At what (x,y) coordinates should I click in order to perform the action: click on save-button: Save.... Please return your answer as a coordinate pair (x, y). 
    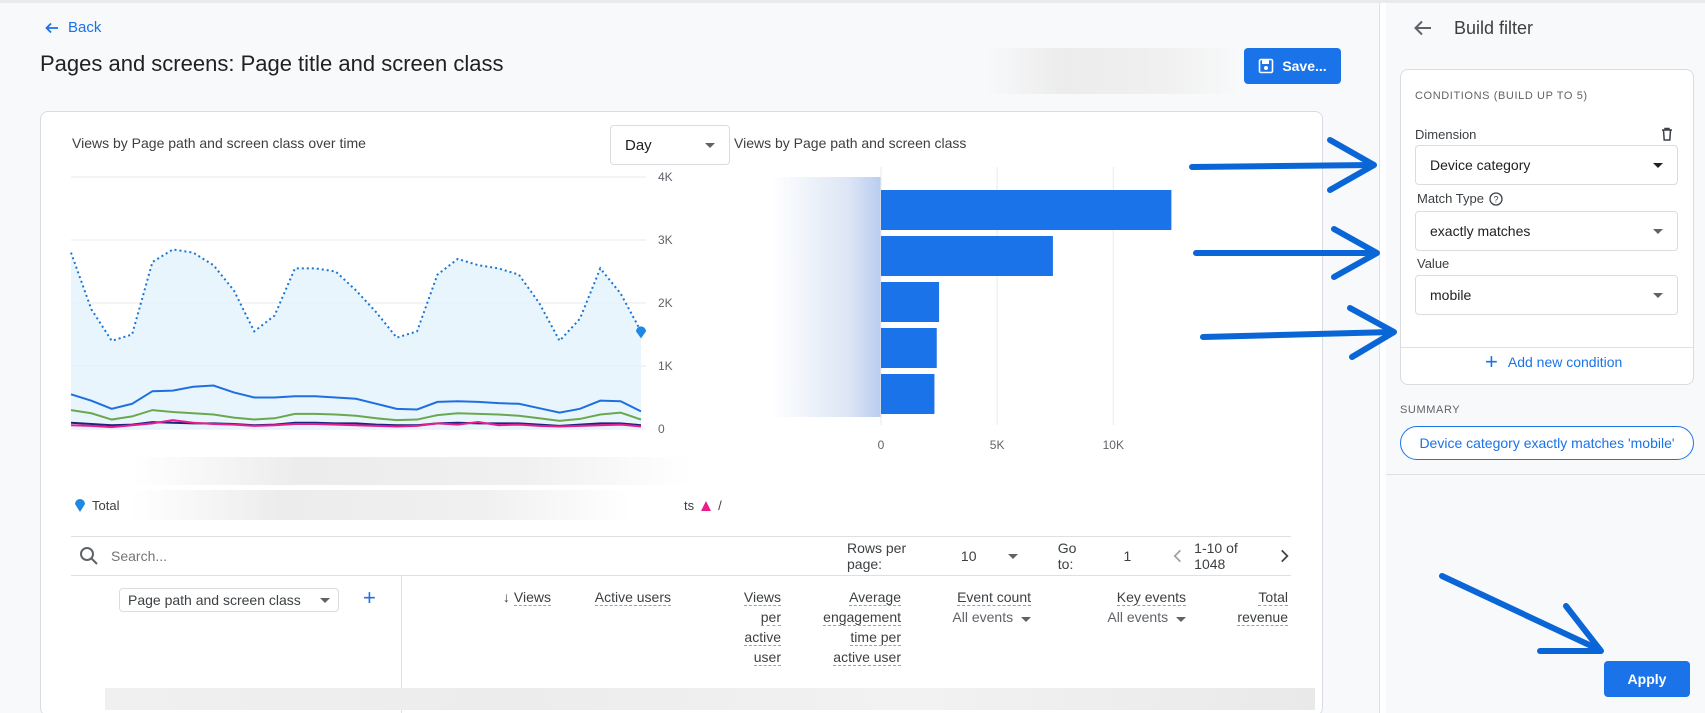
    Looking at the image, I should click on (1292, 66).